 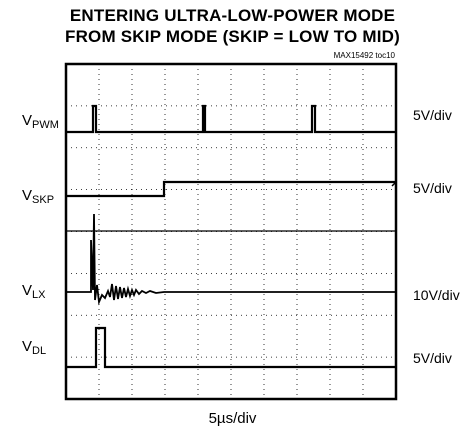 I want to click on trace-label-vskp: VSKP, so click(x=38, y=196).